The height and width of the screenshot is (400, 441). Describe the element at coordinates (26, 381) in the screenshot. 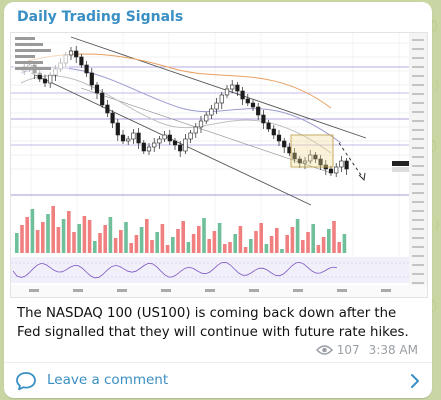

I see `comment-bubble-icon` at that location.